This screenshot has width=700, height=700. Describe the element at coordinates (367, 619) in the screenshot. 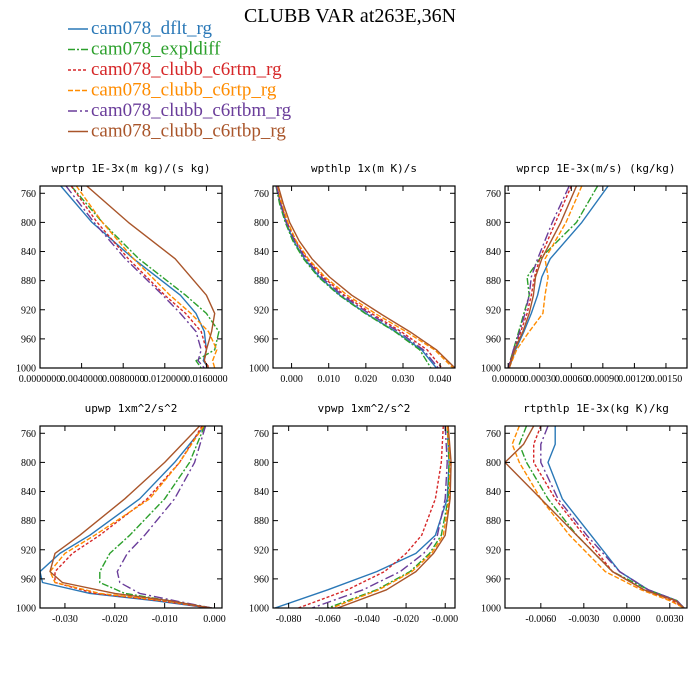

I see `x-tick-label-4-2: -0.040` at that location.